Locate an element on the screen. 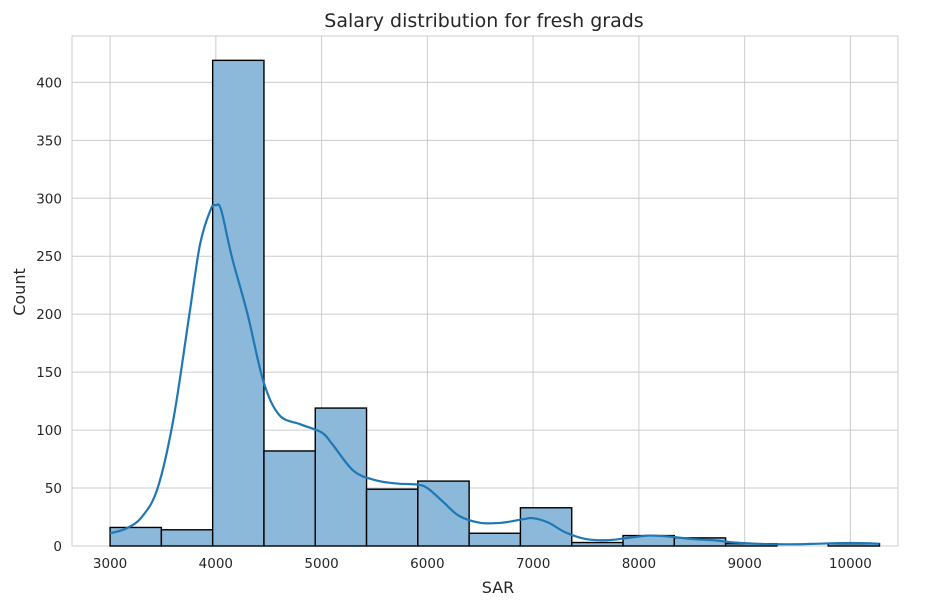 This screenshot has width=936, height=606. y-axis-label: Count is located at coordinates (19, 292).